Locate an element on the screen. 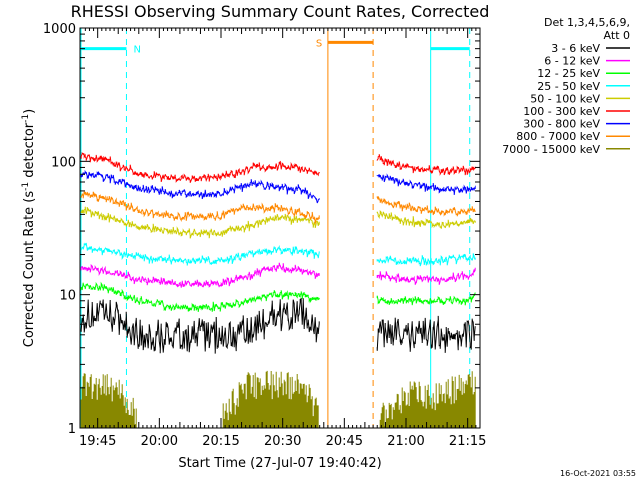 This screenshot has height=480, width=640. series-50-100-kev is located at coordinates (278, 222).